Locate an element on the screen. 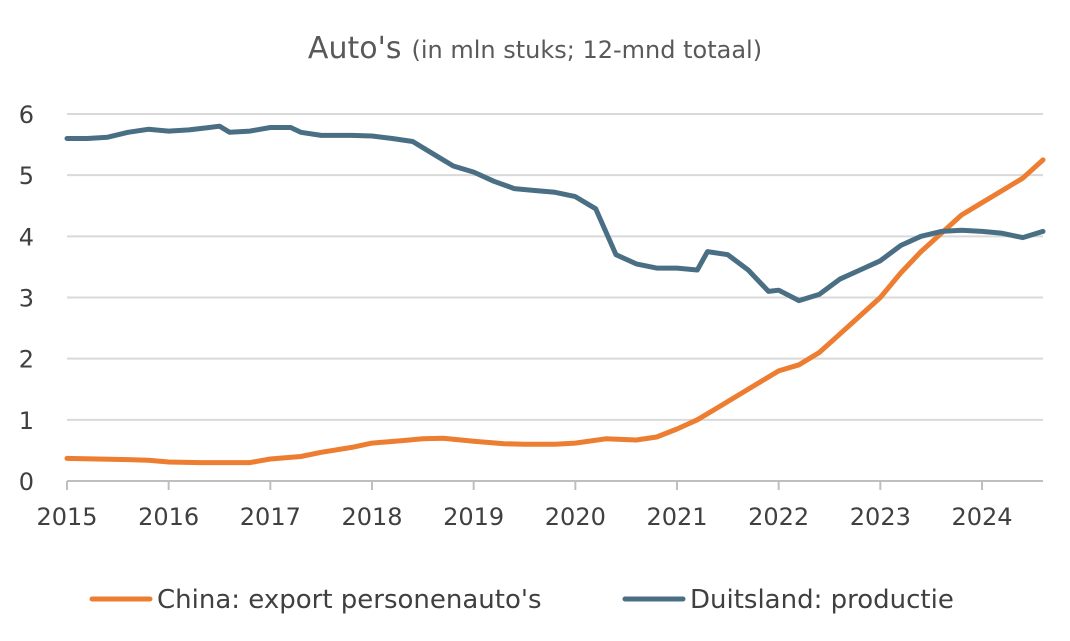 This screenshot has width=1070, height=641. x-tick-label: 2023 is located at coordinates (880, 517).